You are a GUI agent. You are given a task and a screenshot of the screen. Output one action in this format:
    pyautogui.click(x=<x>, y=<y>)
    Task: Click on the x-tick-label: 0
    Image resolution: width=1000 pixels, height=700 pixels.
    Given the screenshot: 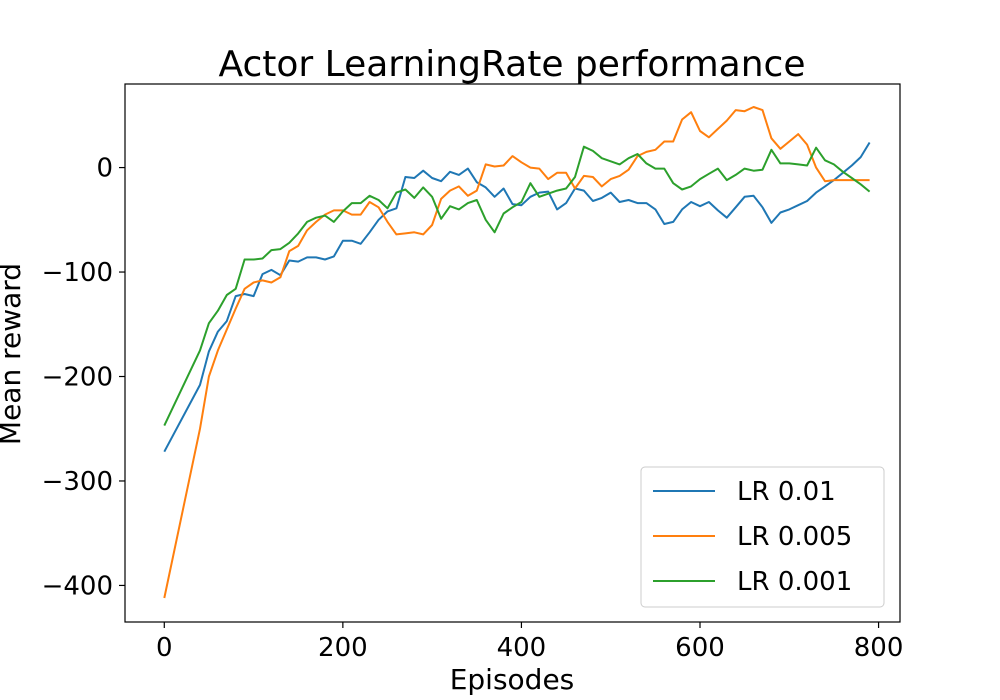 What is the action you would take?
    pyautogui.click(x=164, y=648)
    